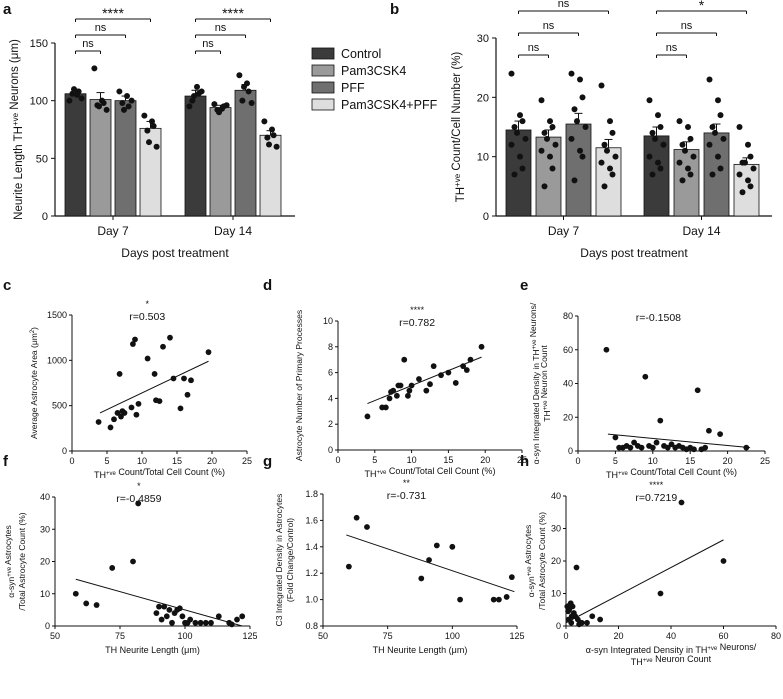 The width and height of the screenshot is (783, 699). I want to click on y-tick-label: 30, so click(45, 529).